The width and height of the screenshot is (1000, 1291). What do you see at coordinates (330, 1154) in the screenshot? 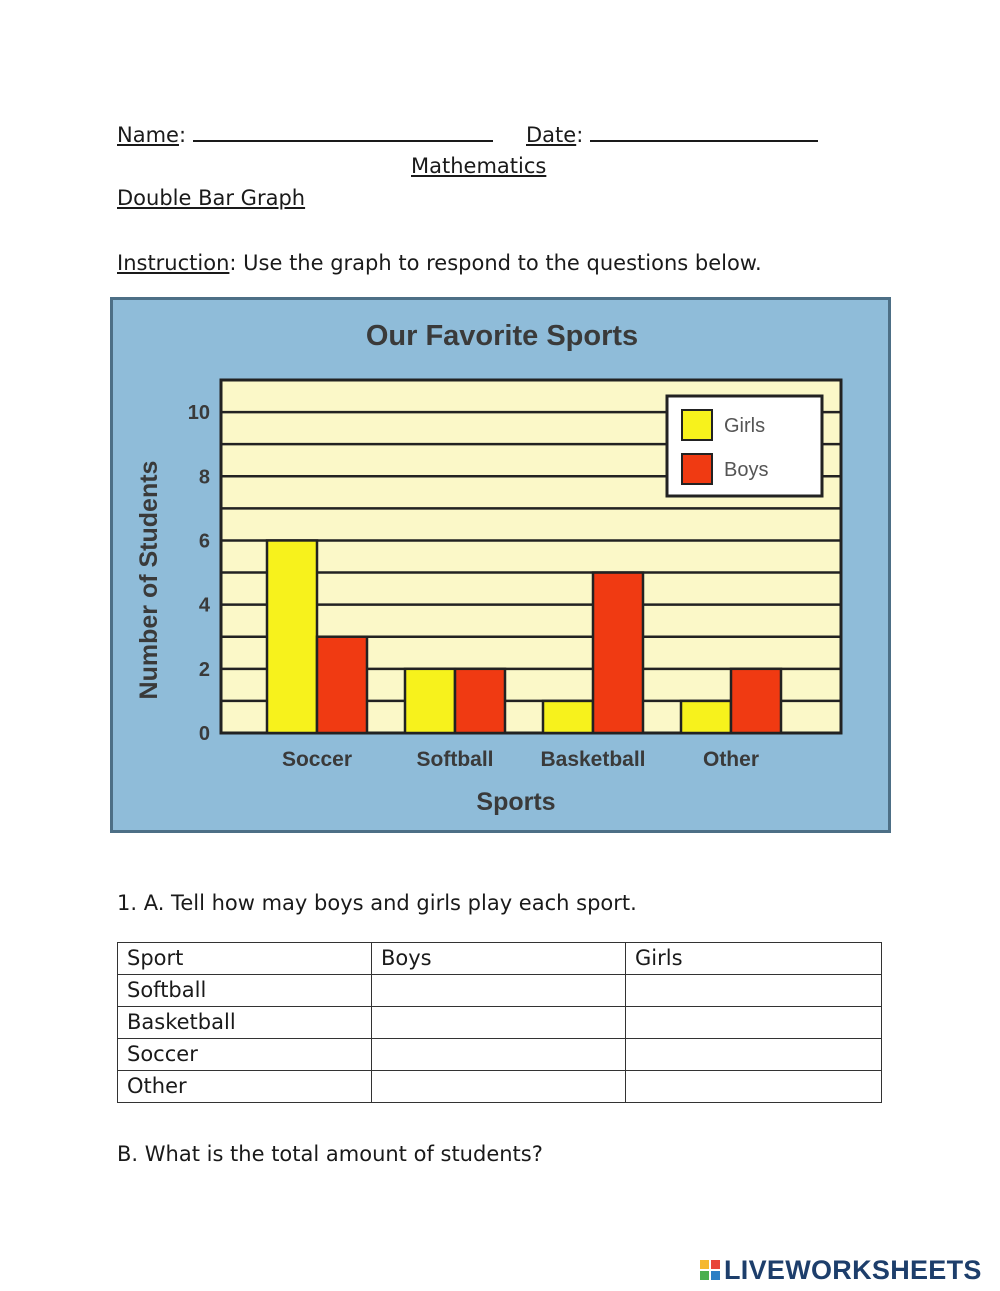
I see `question-1b-prompt: B. What is the total amount of students?` at bounding box center [330, 1154].